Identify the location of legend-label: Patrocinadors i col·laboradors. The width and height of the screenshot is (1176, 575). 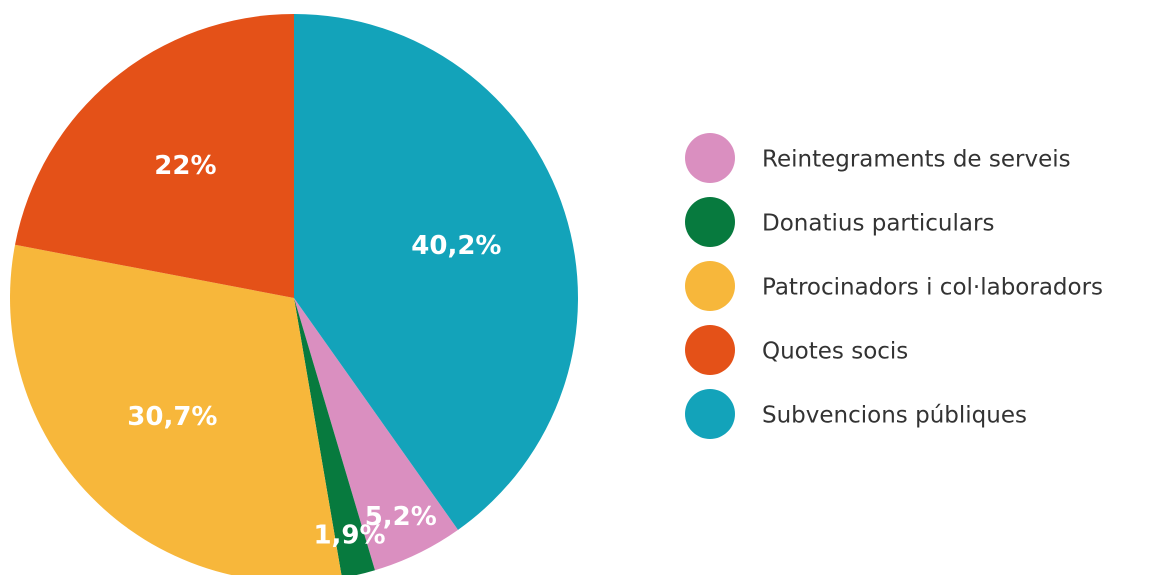
(932, 288).